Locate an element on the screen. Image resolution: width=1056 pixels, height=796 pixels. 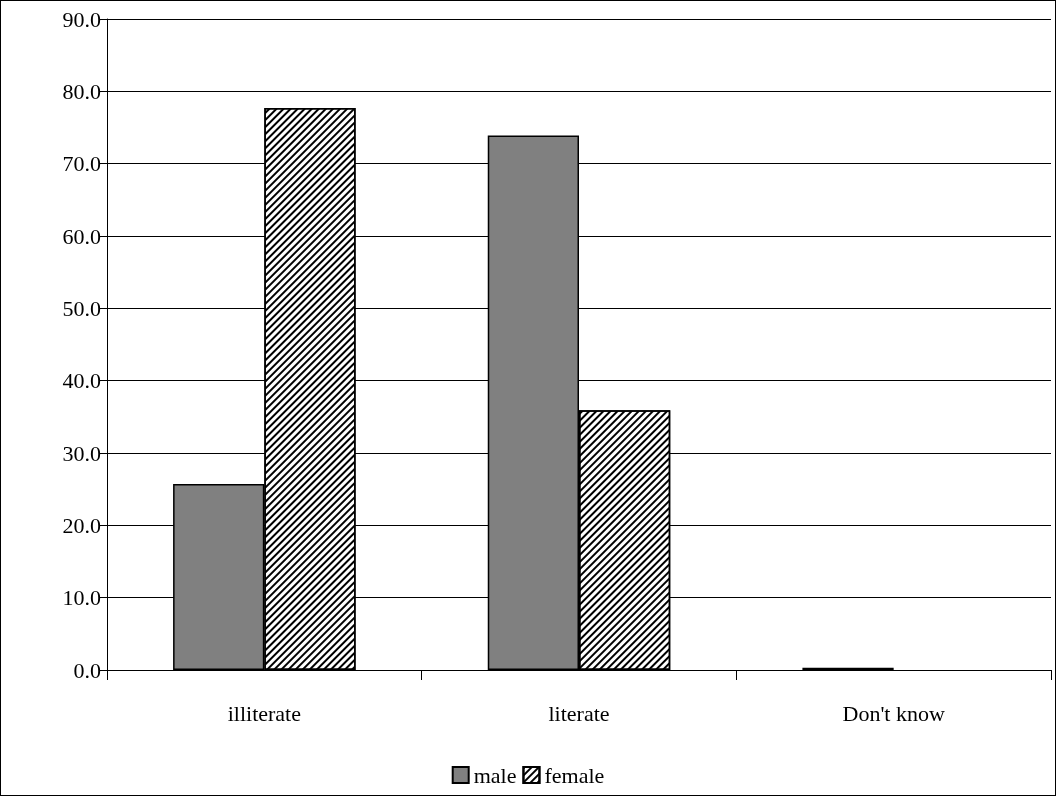
y-tick-label: 80.0 is located at coordinates (81, 91).